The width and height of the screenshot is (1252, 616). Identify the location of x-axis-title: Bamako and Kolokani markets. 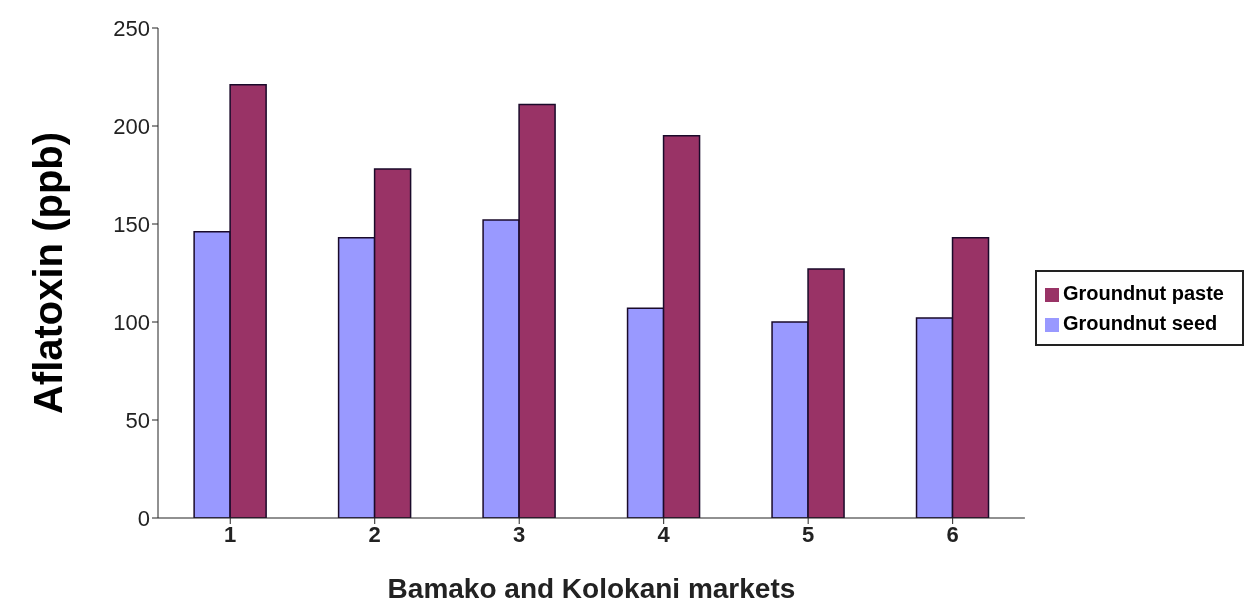
(591, 588).